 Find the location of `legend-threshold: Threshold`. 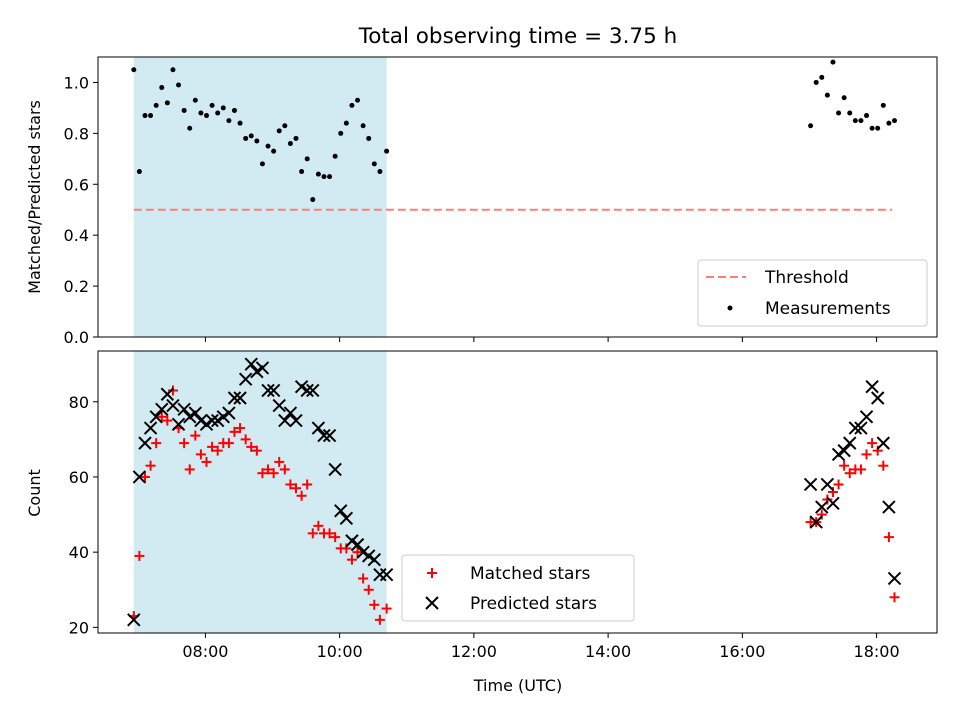

legend-threshold: Threshold is located at coordinates (806, 278).